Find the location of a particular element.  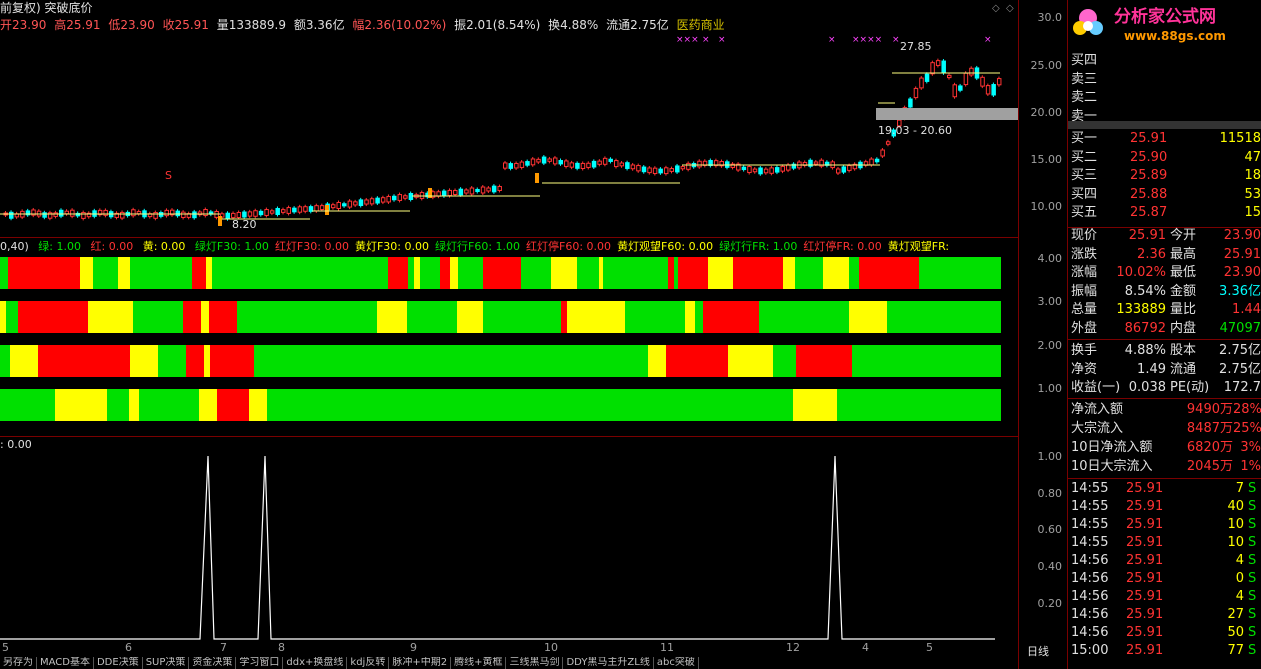

stat-row: 换手 4.88% 股本 2.75亿 is located at coordinates (1164, 351).